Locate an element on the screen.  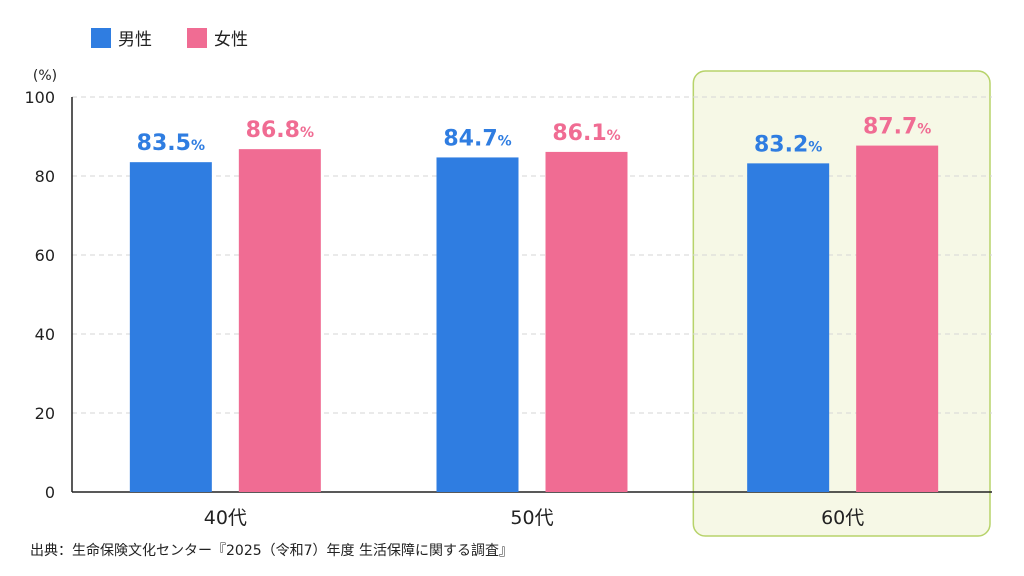
legend-label: 女性 is located at coordinates (231, 40).